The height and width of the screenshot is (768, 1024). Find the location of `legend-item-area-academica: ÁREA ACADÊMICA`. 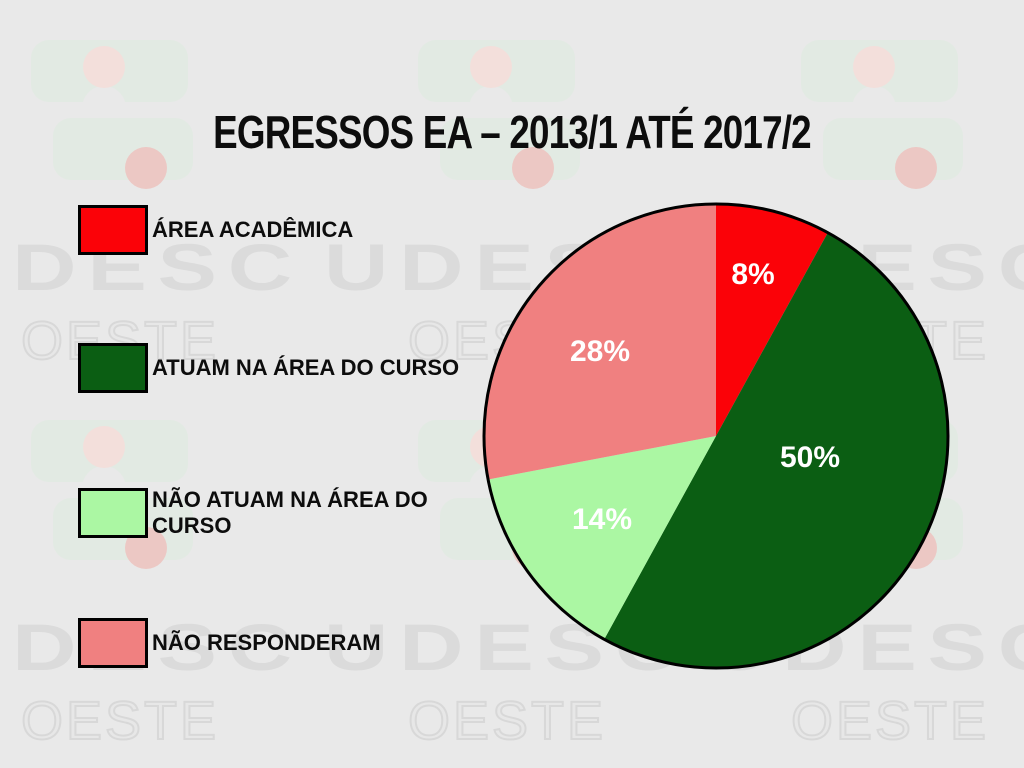

legend-item-area-academica: ÁREA ACADÊMICA is located at coordinates (275, 230).